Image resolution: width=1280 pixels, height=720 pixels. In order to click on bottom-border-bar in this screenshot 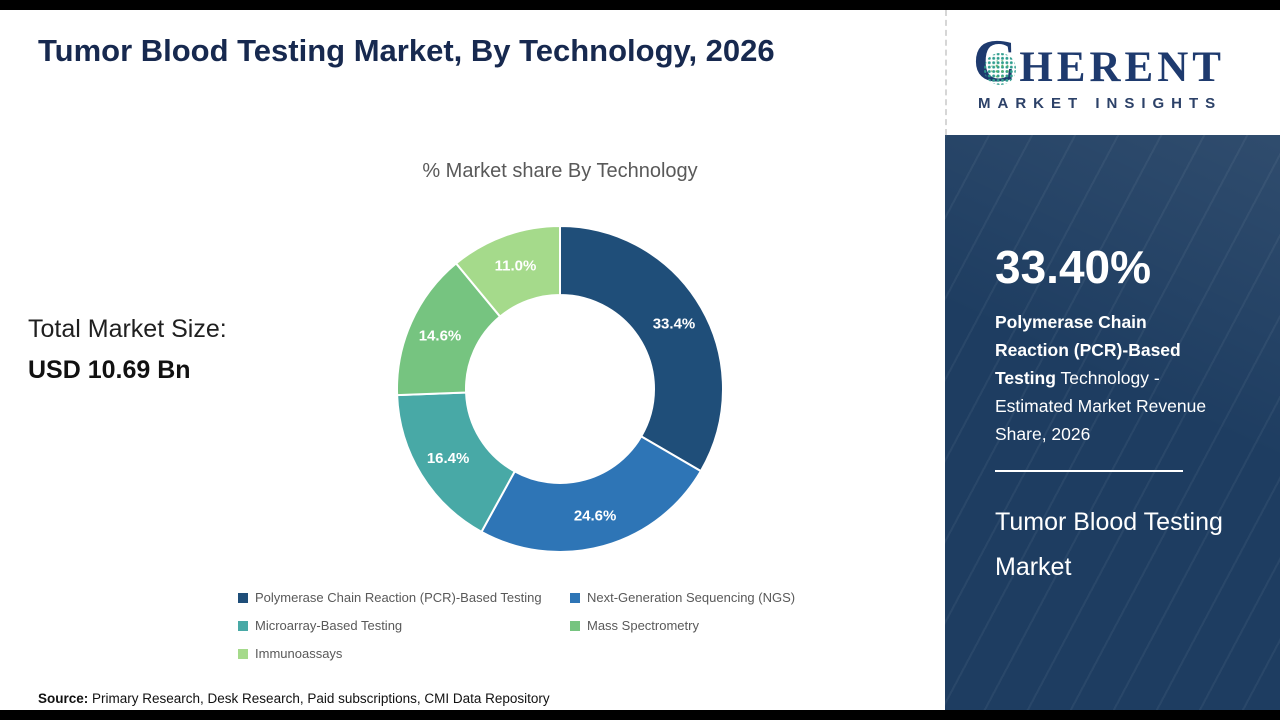, I will do `click(640, 715)`.